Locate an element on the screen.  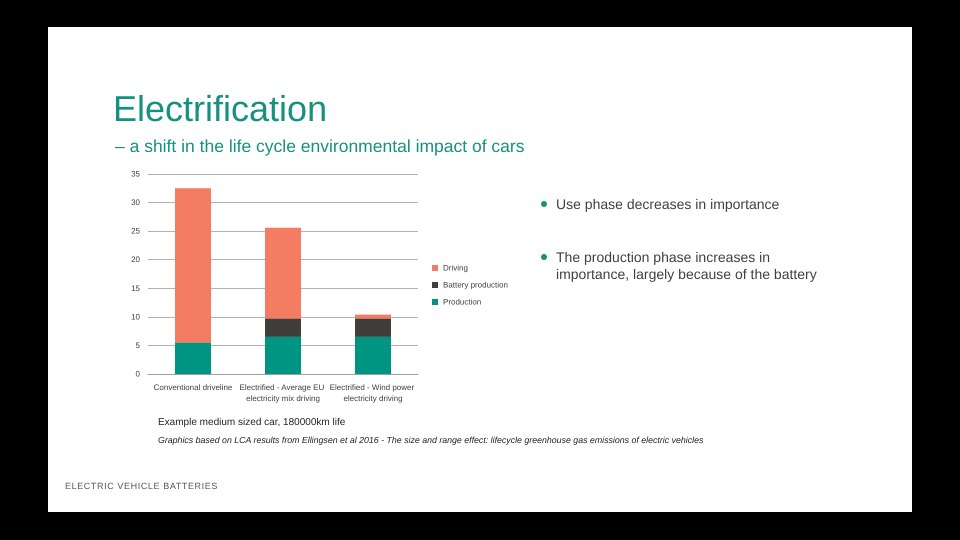
y-tick-label: 30 is located at coordinates (136, 203).